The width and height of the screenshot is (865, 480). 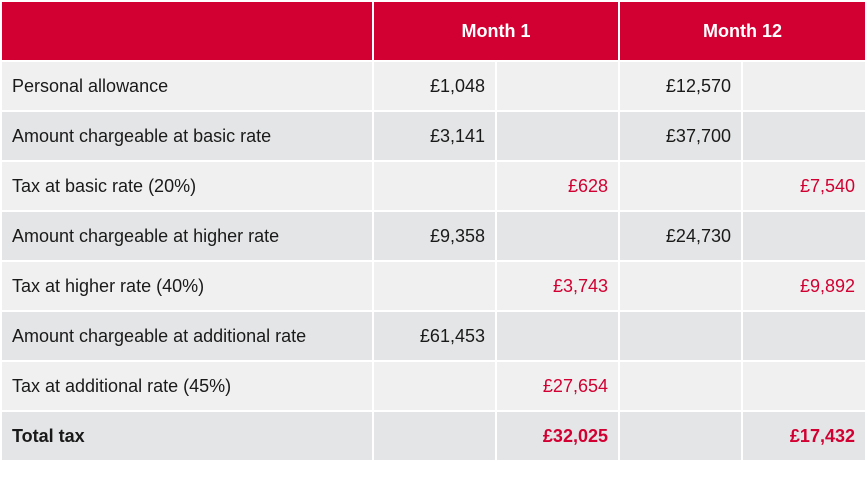 I want to click on table-row: Total tax £32,025 £17,432, so click(x=432, y=436).